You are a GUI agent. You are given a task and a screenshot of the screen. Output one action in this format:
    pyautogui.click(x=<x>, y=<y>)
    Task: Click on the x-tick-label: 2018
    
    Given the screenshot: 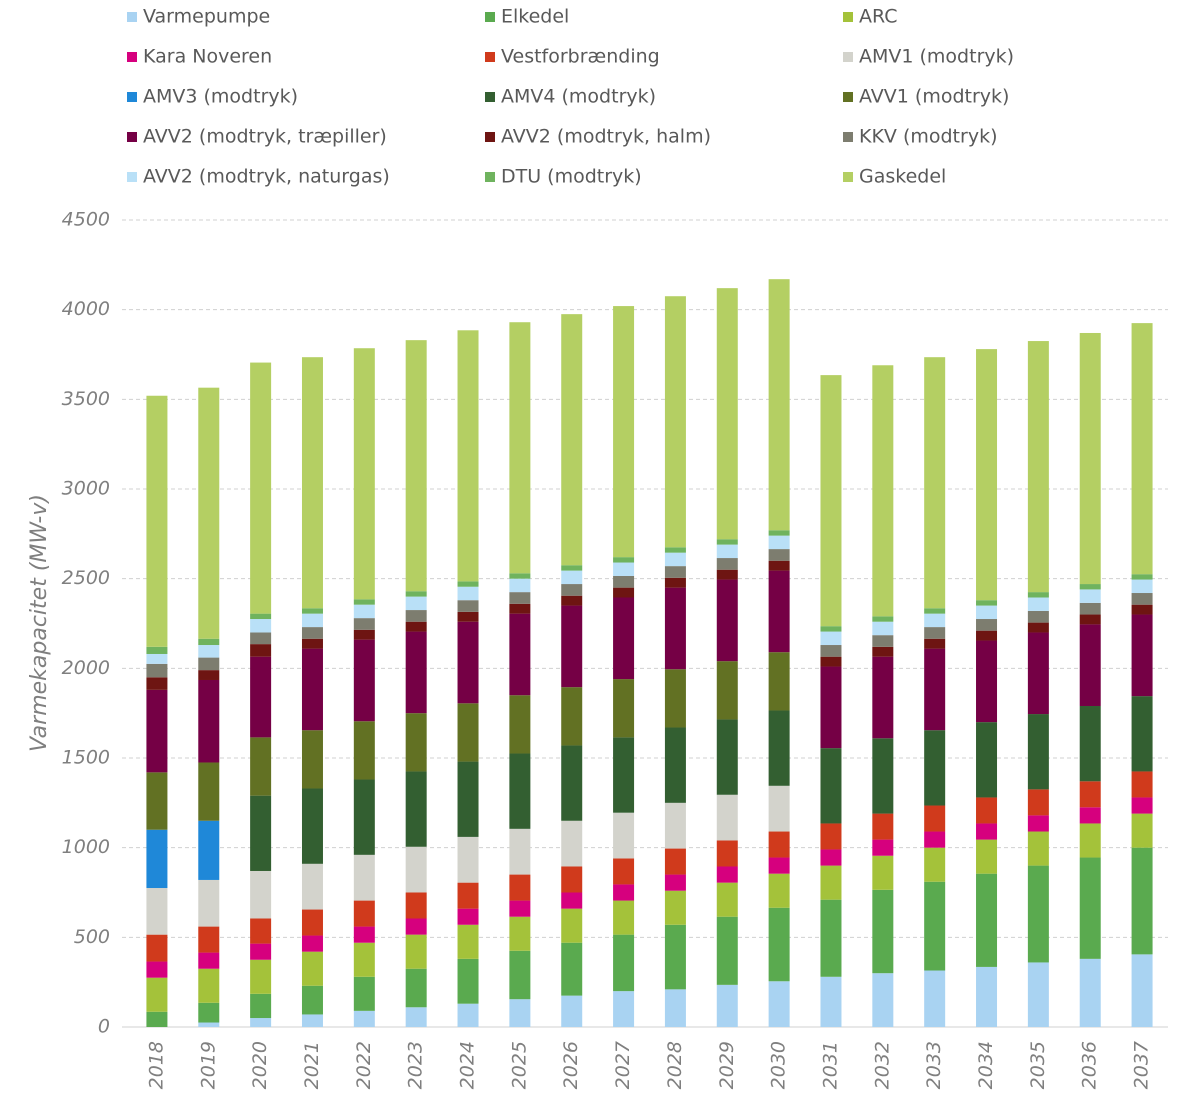 What is the action you would take?
    pyautogui.click(x=156, y=1065)
    